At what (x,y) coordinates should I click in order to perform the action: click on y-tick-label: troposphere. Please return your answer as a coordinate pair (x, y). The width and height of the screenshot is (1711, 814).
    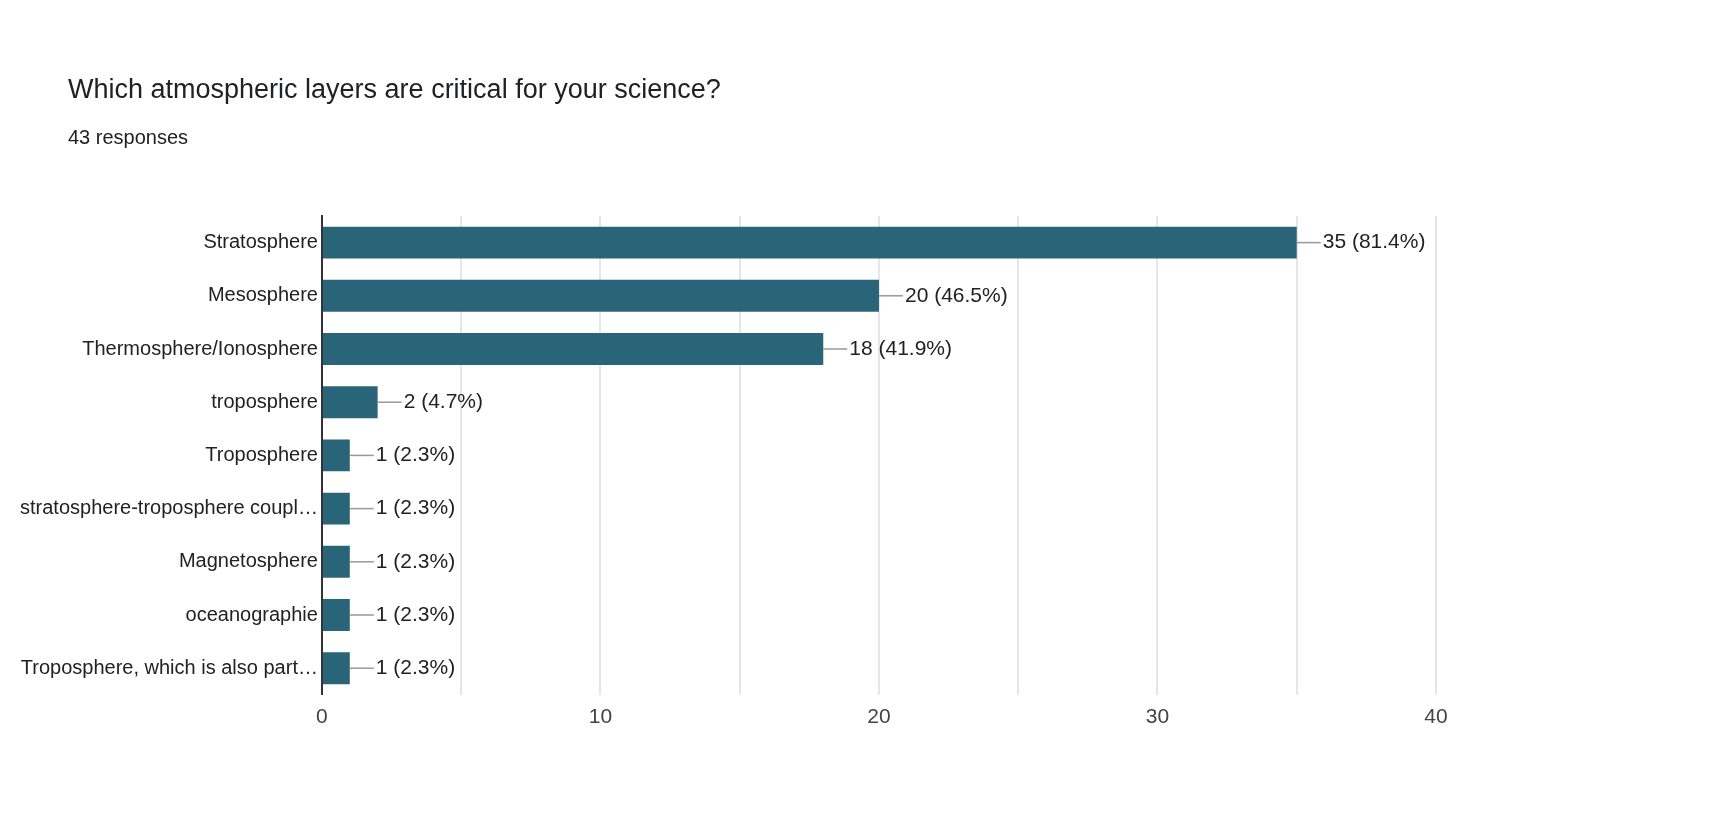
    Looking at the image, I should click on (264, 400).